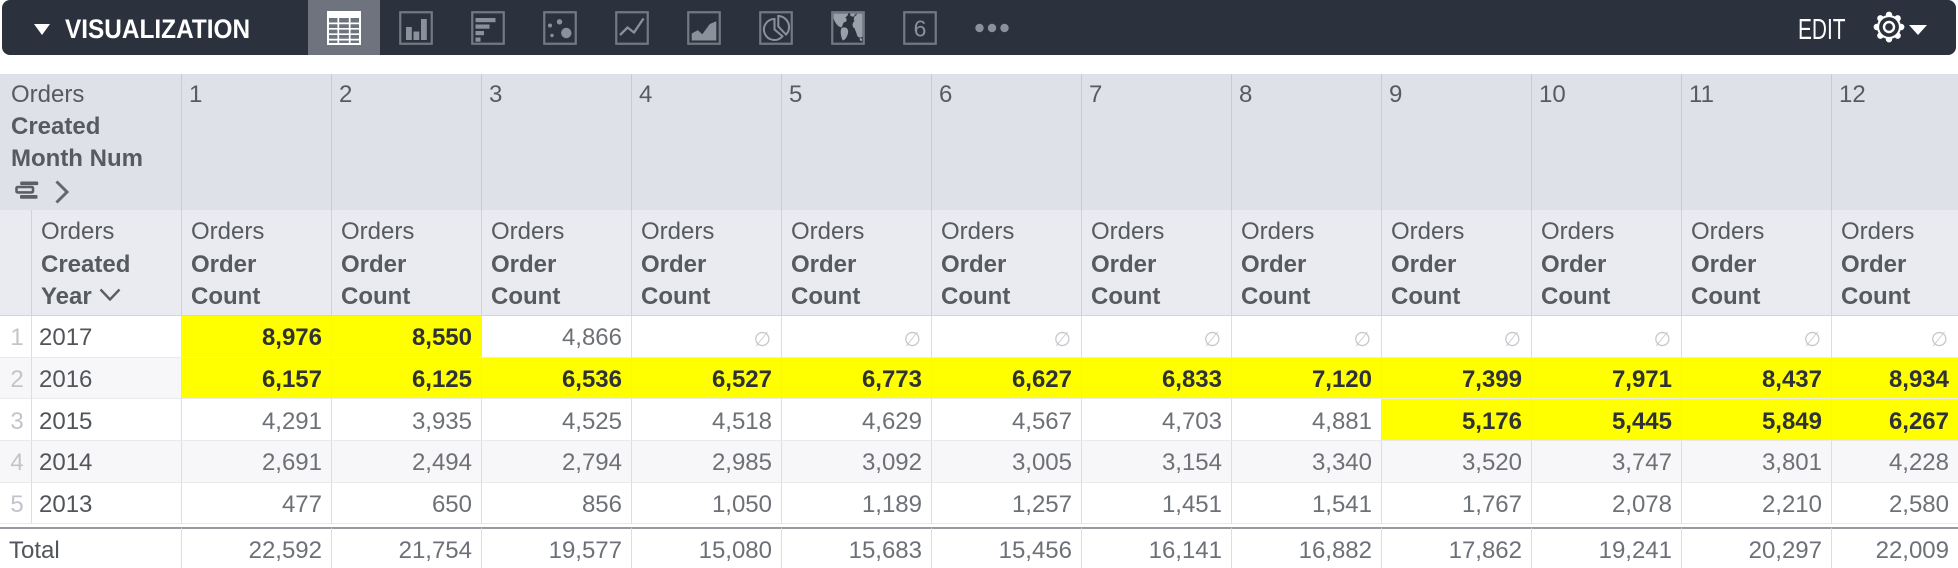 The image size is (1958, 568). What do you see at coordinates (920, 29) in the screenshot?
I see `svg-text: 6` at bounding box center [920, 29].